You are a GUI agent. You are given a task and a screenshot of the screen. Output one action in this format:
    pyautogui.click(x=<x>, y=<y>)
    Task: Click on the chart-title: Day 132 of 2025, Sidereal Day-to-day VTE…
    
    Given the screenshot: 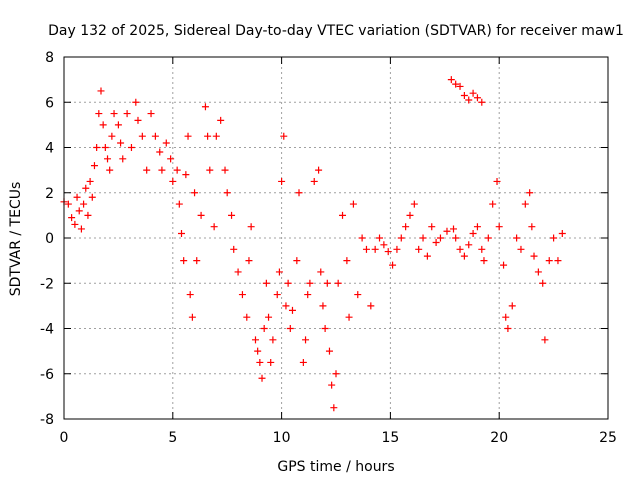 What is the action you would take?
    pyautogui.click(x=336, y=31)
    